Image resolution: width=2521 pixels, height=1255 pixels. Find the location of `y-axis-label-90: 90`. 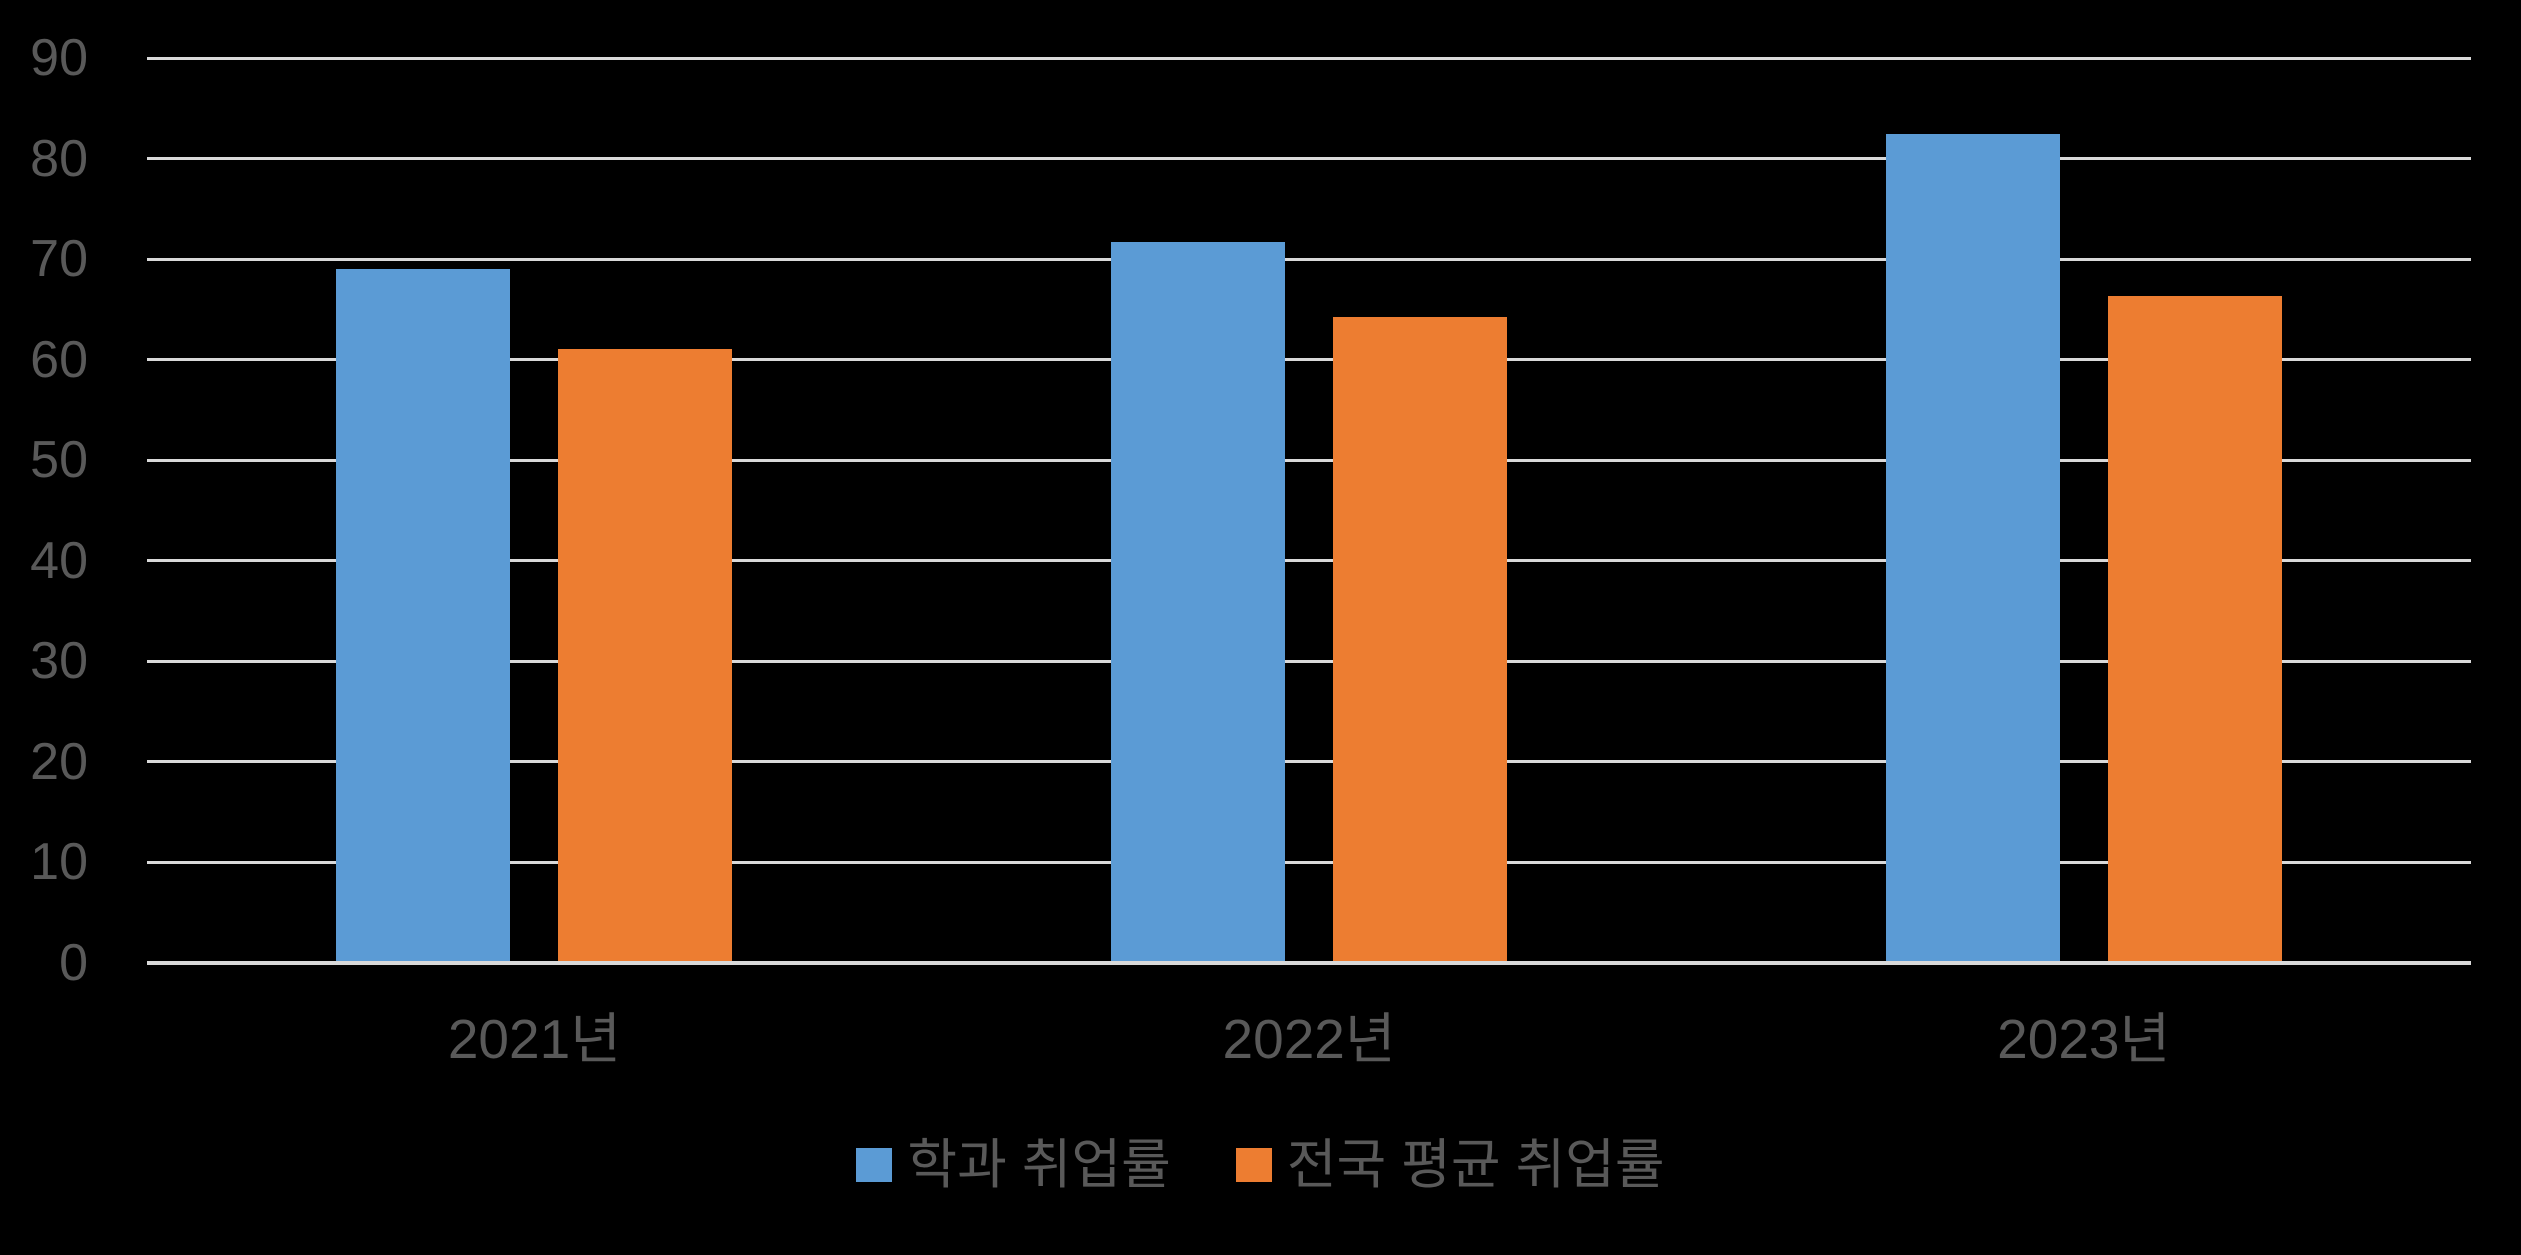

y-axis-label-90: 90 is located at coordinates (59, 58).